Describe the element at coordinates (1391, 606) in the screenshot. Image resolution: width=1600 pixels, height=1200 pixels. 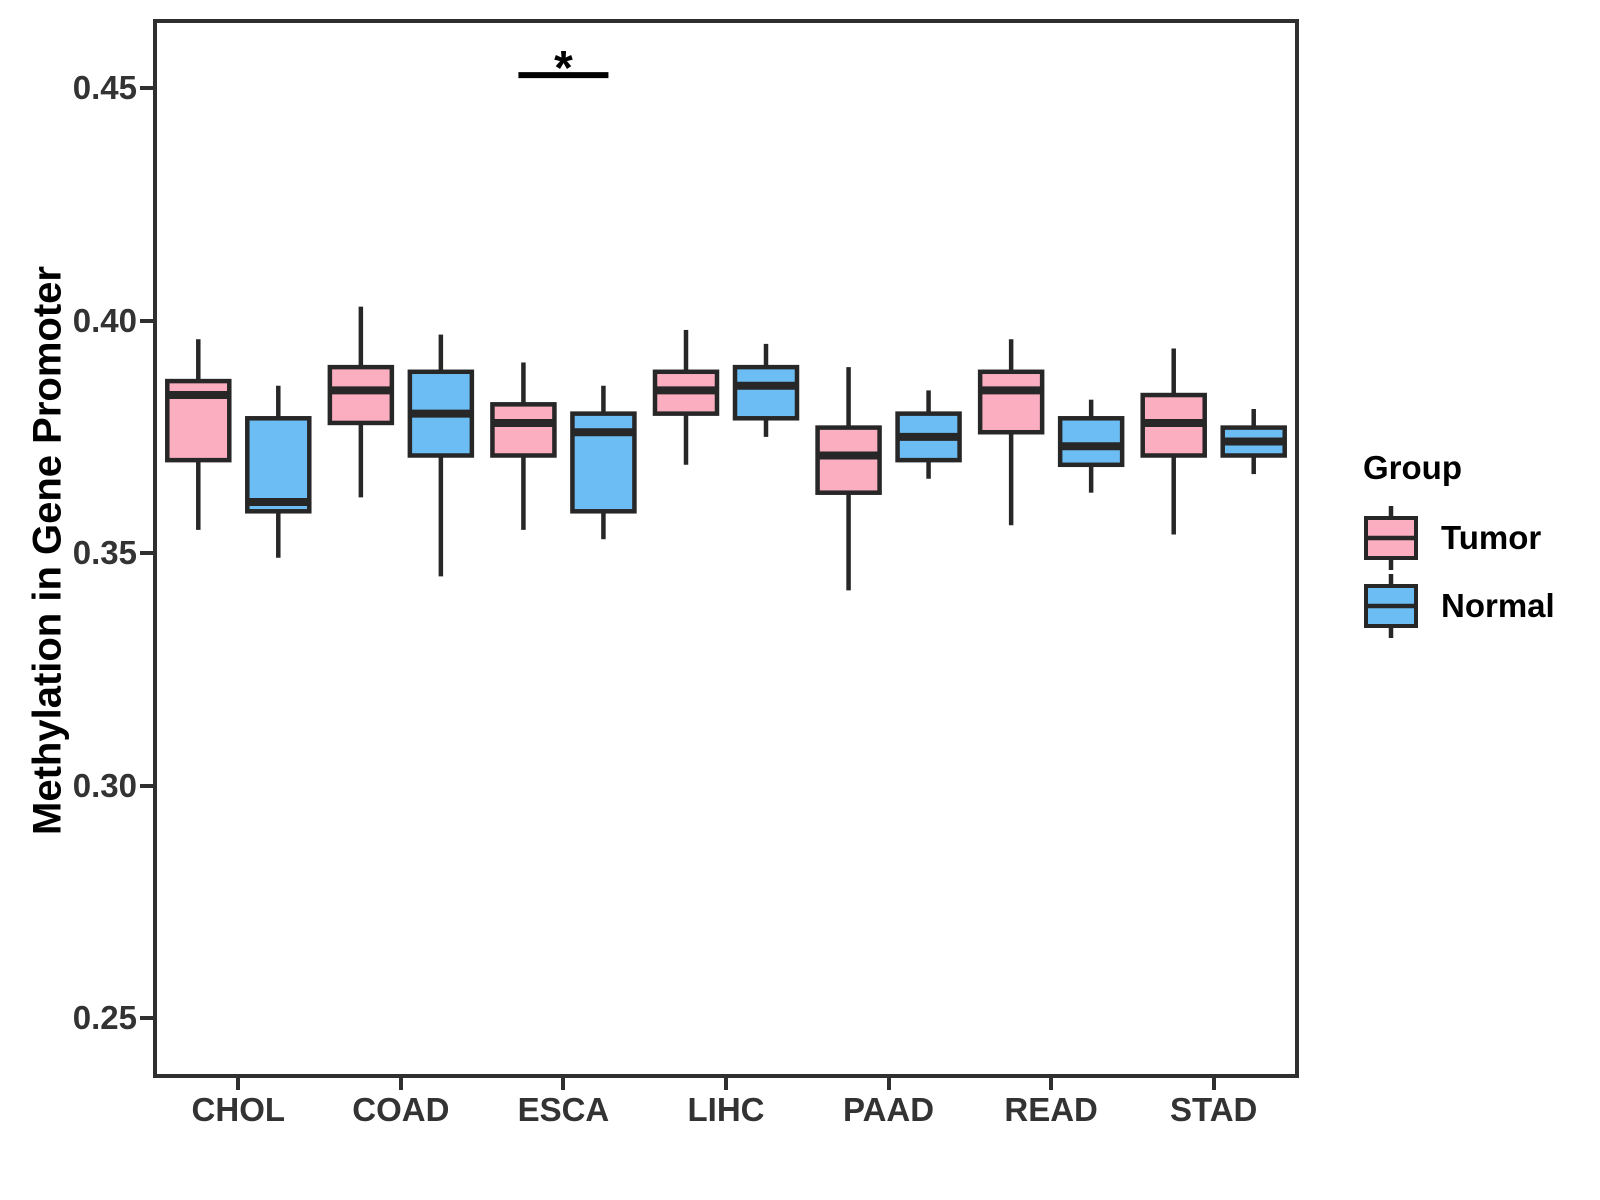
I see `normal-boxplot-glyph-icon` at that location.